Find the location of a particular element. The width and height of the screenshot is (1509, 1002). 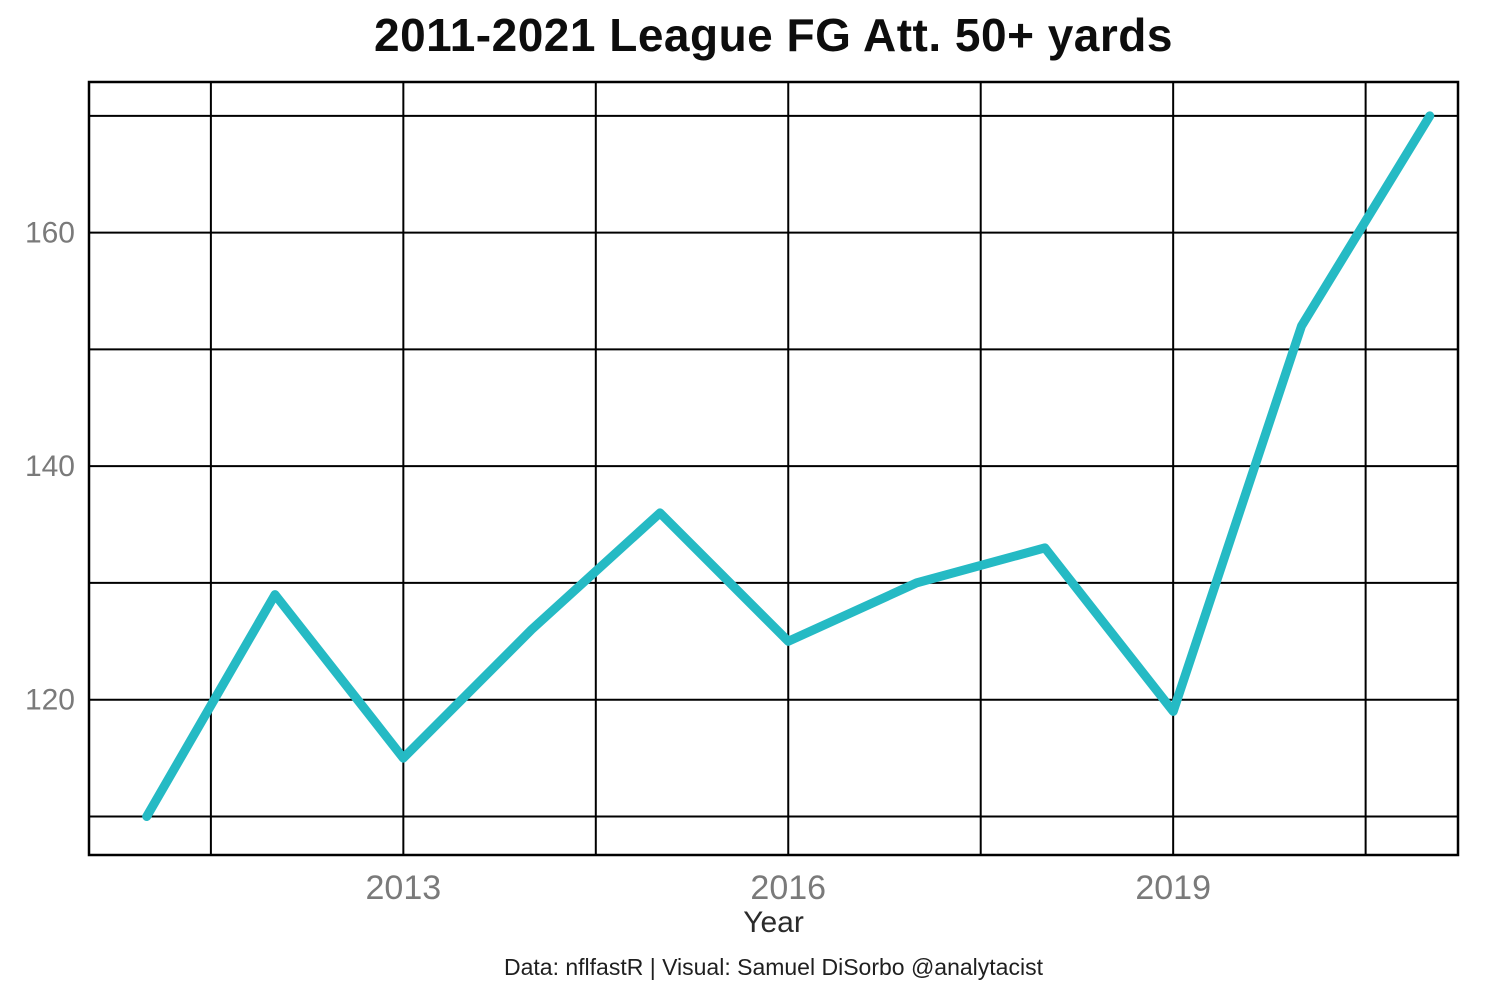

chart-title: 2011-2021 League FG Att. 50+ yards is located at coordinates (773, 35).